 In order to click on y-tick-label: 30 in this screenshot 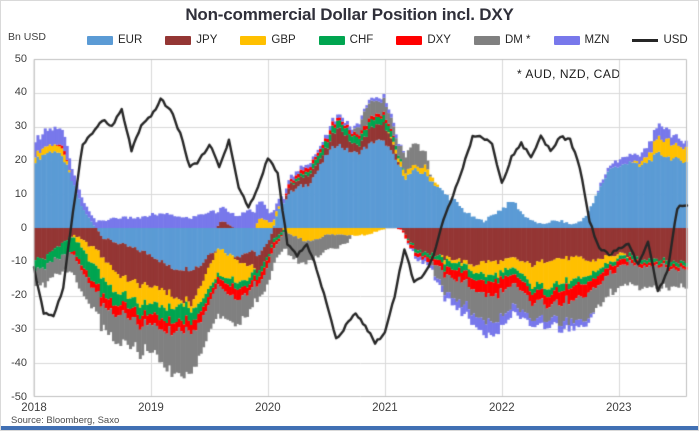, I will do `click(20, 126)`.